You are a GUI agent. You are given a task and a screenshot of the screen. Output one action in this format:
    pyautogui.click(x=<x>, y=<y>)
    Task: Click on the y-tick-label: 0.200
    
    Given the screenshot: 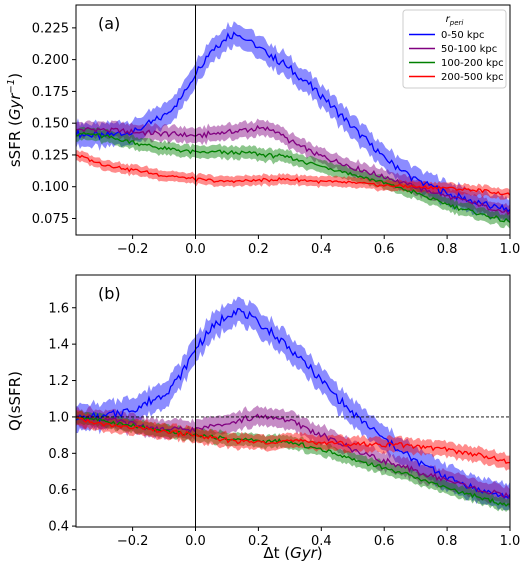 What is the action you would take?
    pyautogui.click(x=50, y=60)
    